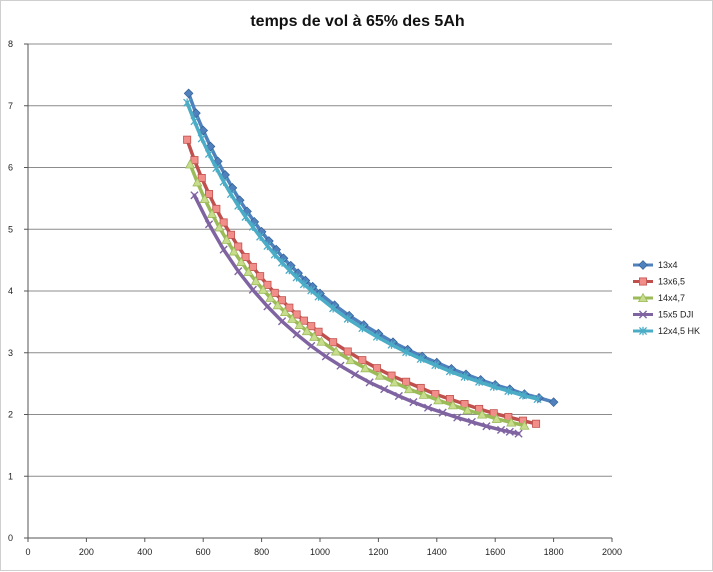  What do you see at coordinates (10, 538) in the screenshot?
I see `y-tick-label-0: 0` at bounding box center [10, 538].